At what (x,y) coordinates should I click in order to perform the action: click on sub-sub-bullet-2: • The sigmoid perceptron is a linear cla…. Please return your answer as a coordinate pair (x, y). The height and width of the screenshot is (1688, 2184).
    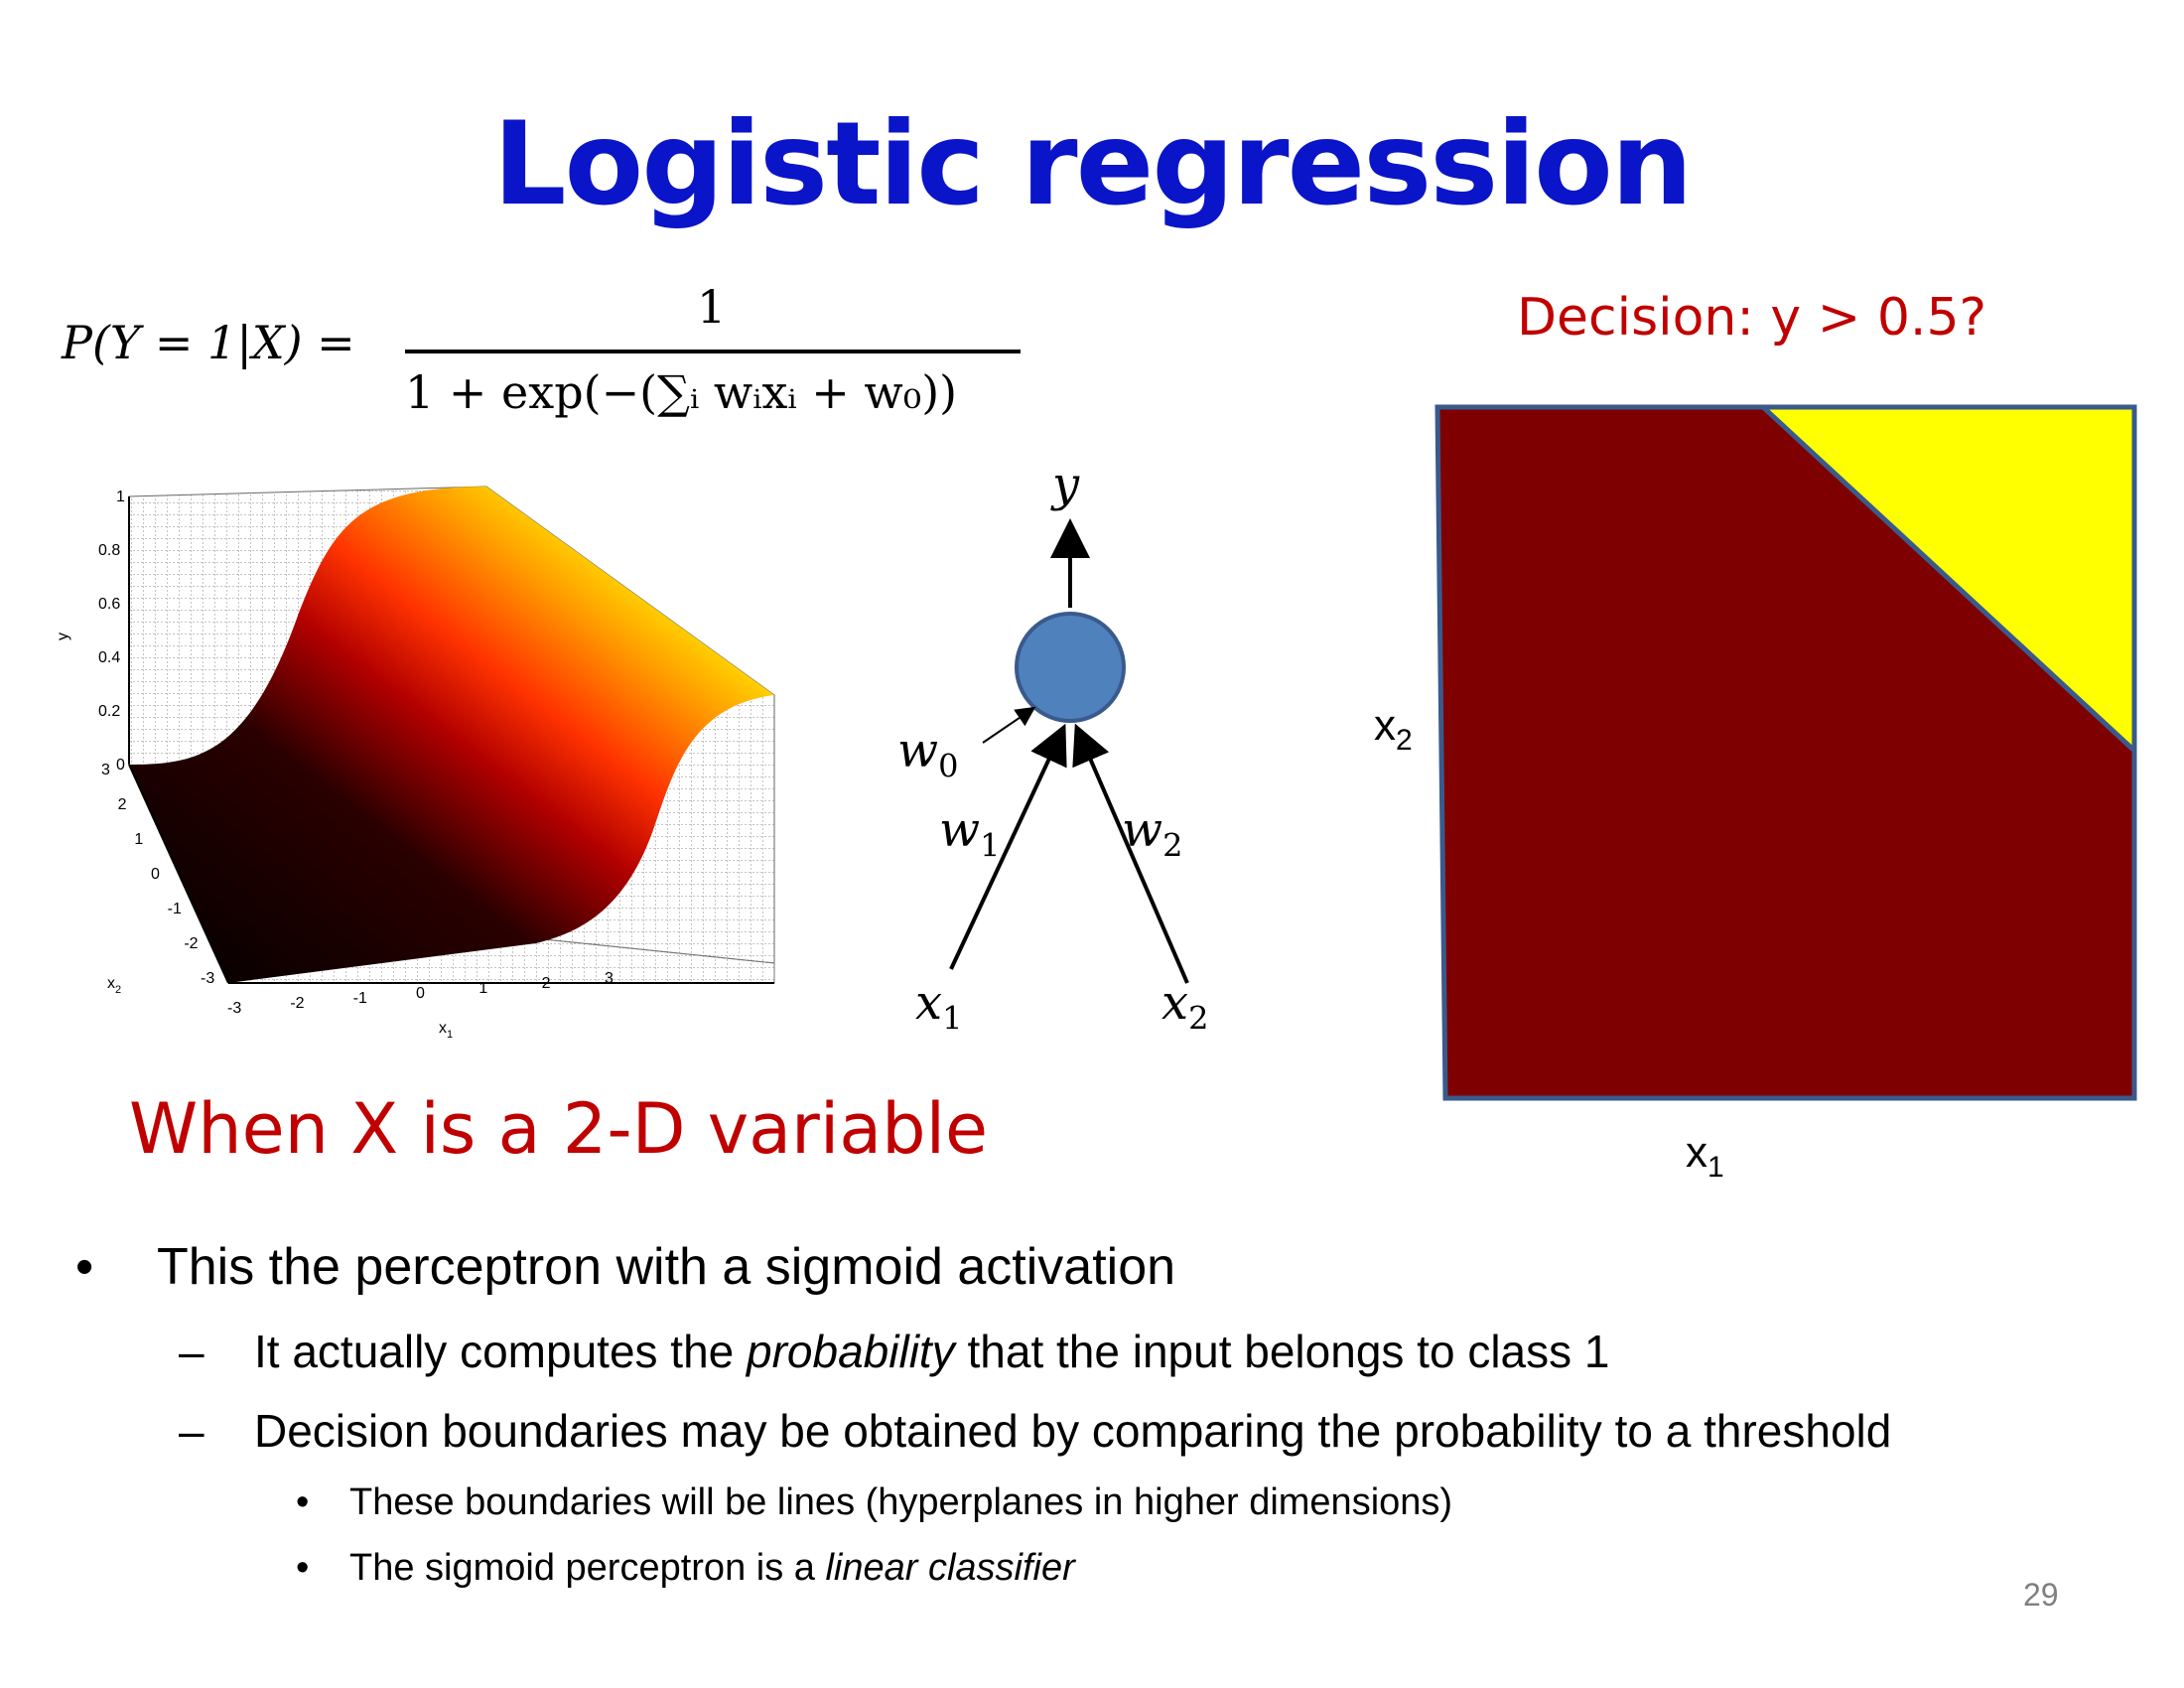
    Looking at the image, I should click on (685, 1568).